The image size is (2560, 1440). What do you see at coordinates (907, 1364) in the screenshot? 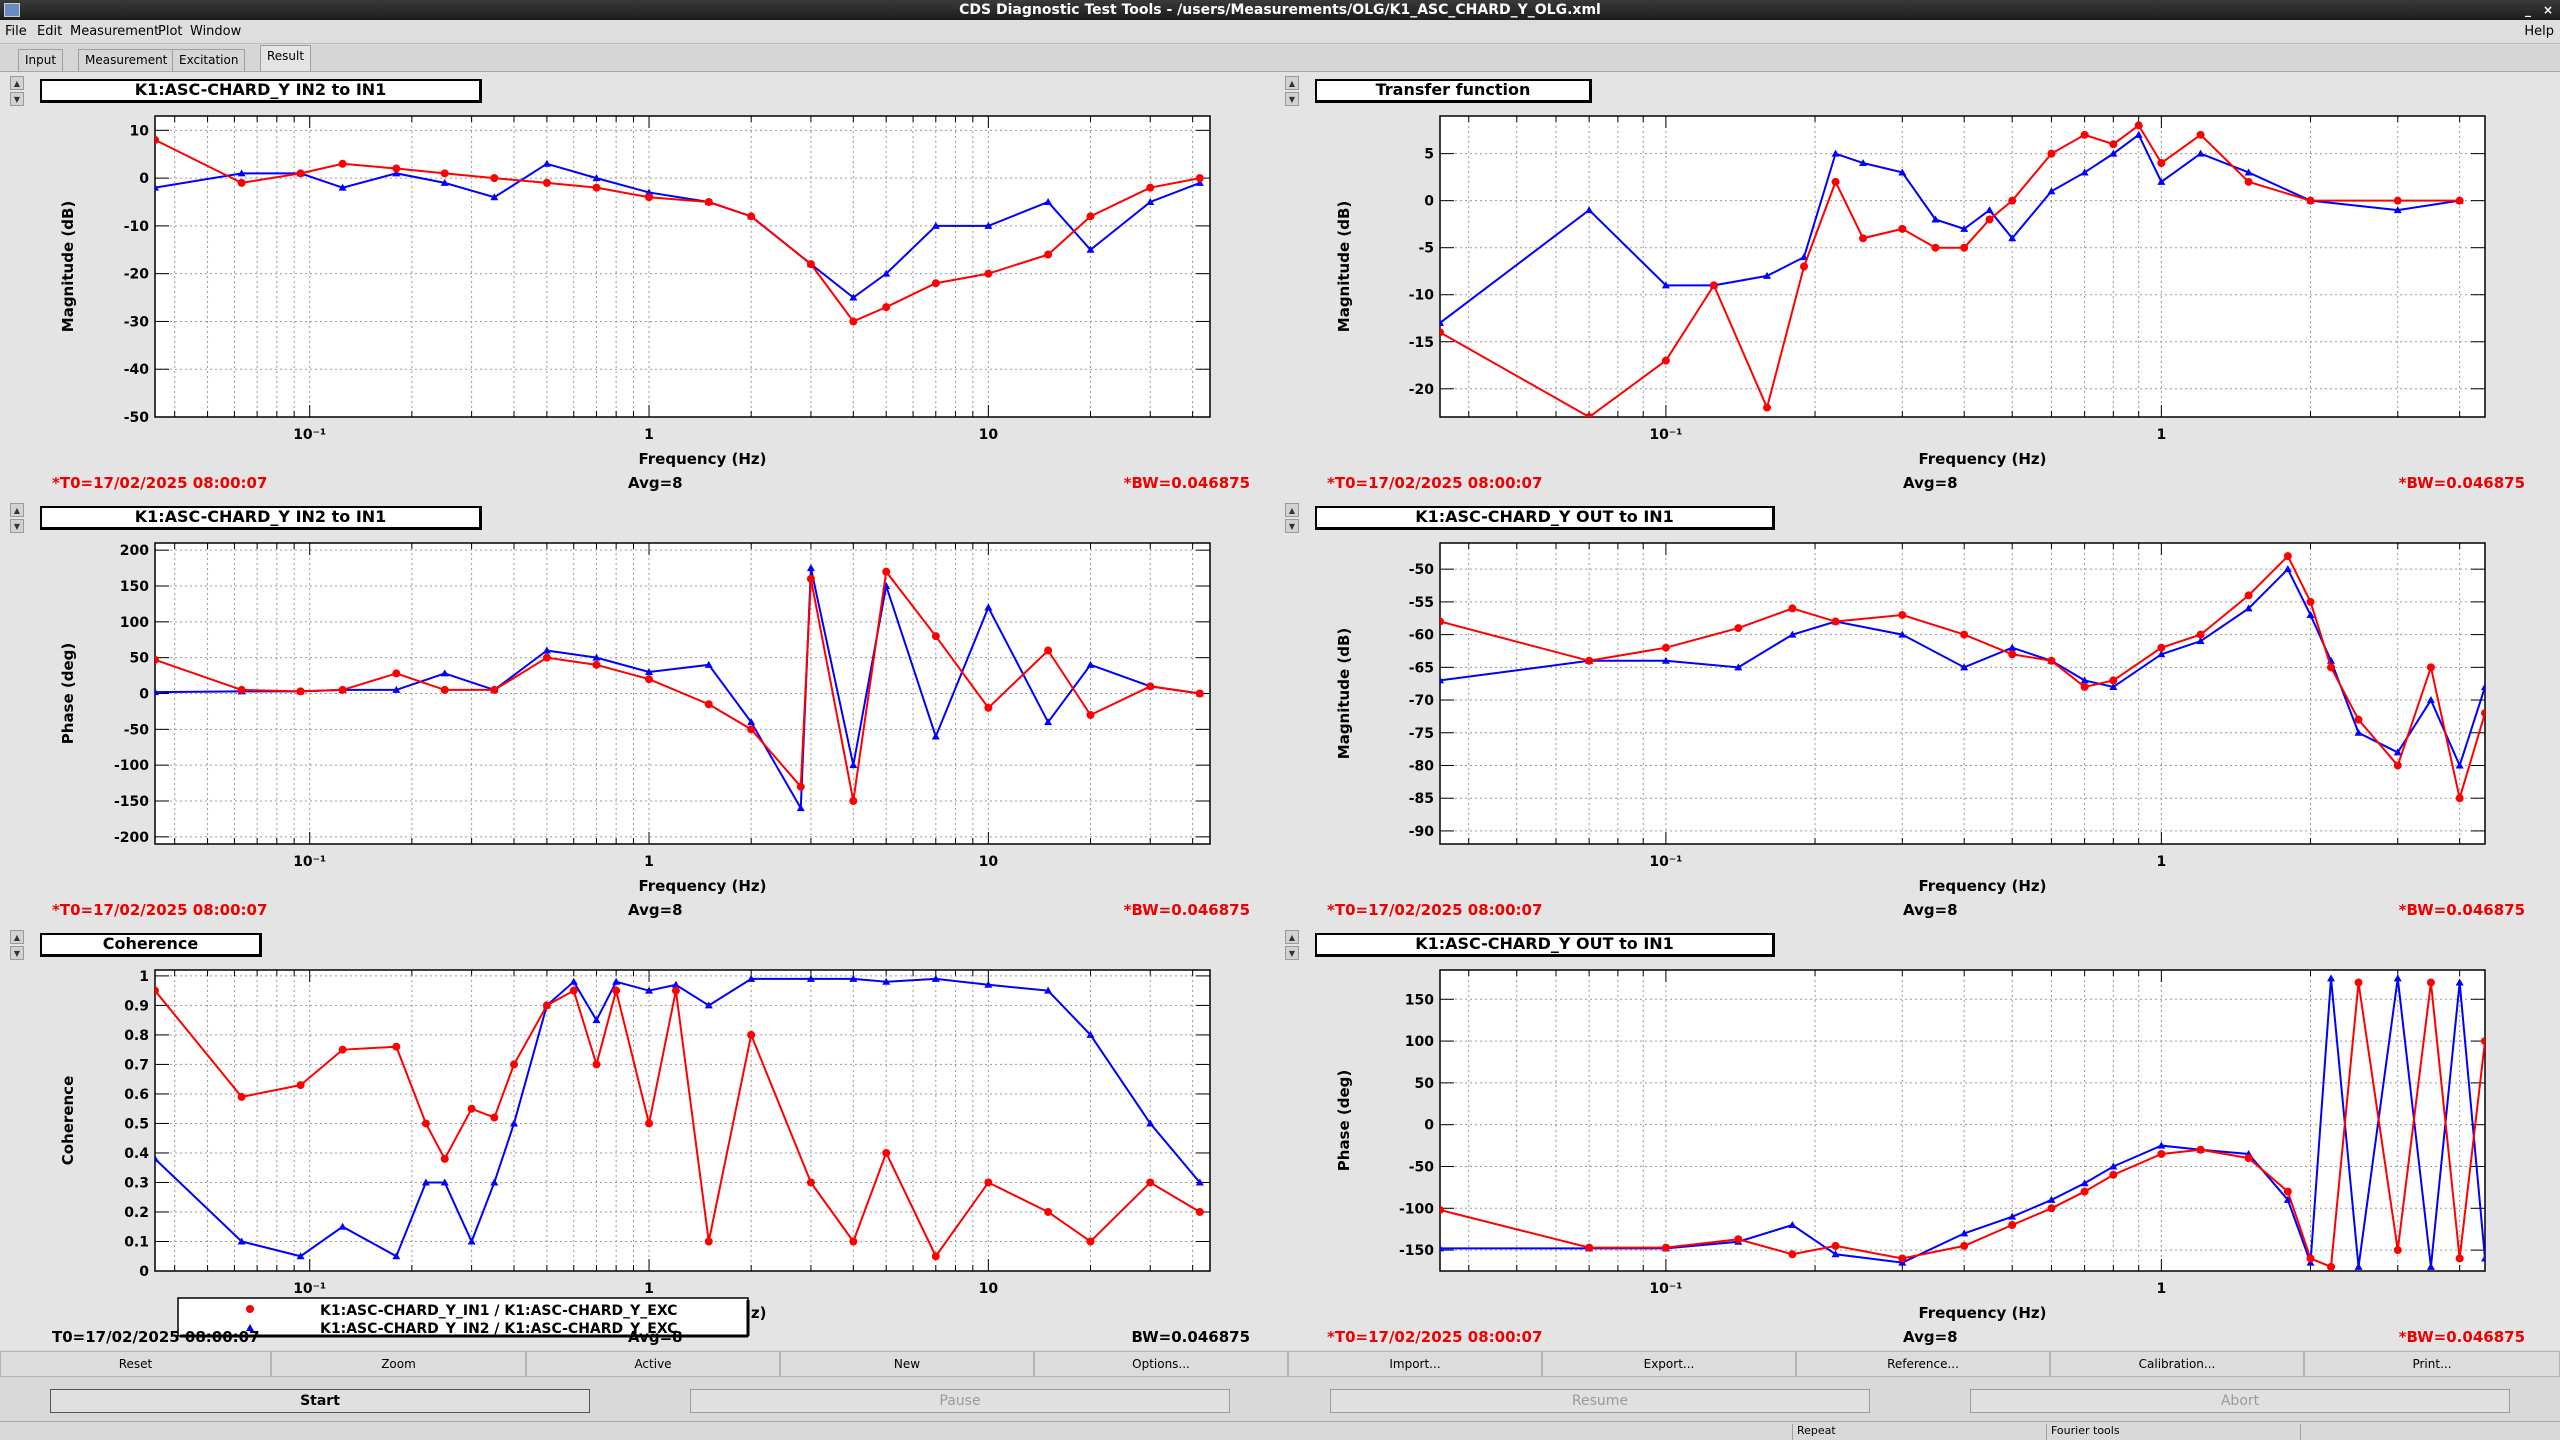
I see `new-button: New` at bounding box center [907, 1364].